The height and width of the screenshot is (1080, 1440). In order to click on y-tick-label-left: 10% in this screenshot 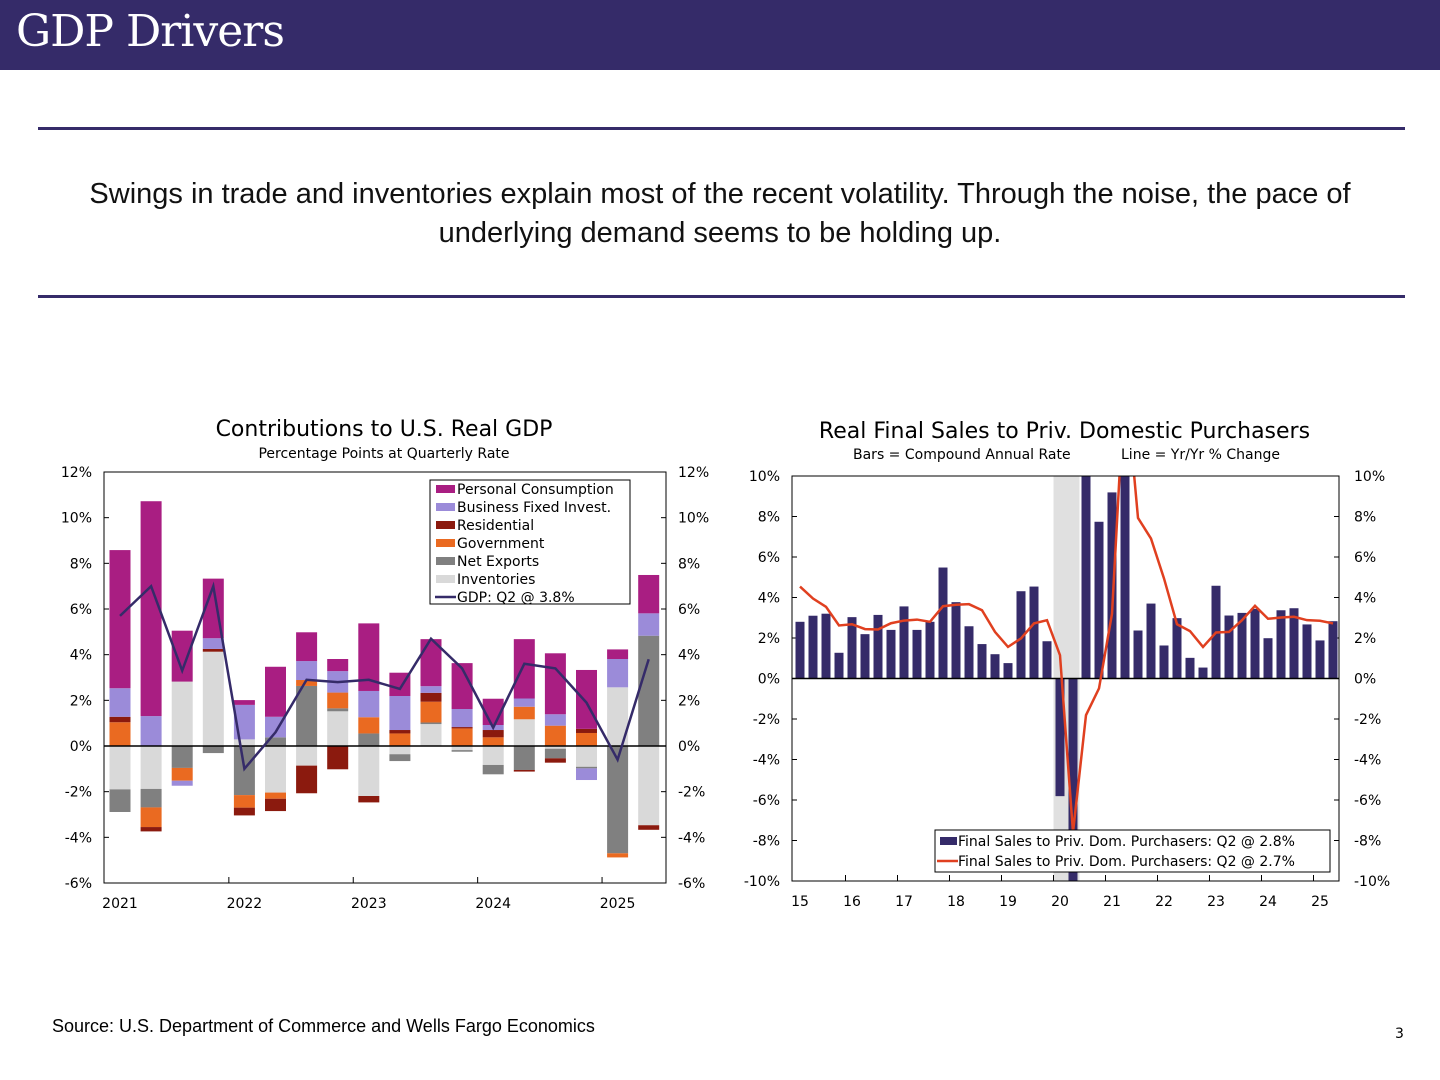, I will do `click(76, 519)`.